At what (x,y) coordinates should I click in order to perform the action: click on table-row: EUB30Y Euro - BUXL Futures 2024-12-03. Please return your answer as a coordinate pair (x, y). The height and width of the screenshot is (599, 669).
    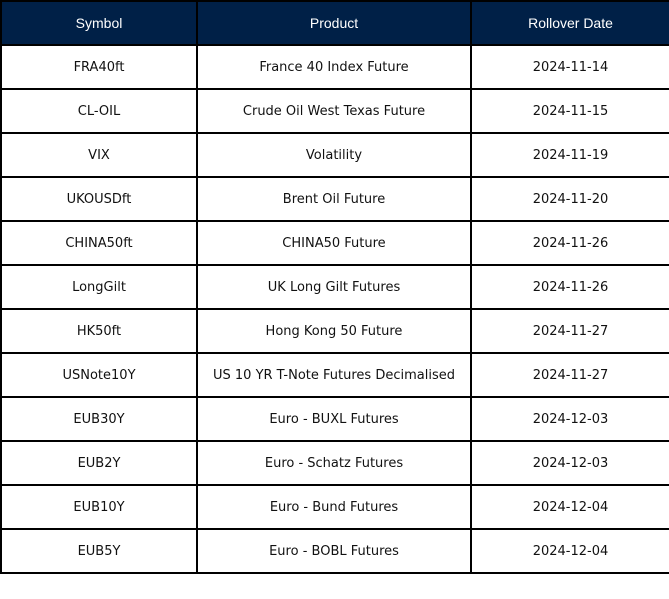
    Looking at the image, I should click on (334, 419).